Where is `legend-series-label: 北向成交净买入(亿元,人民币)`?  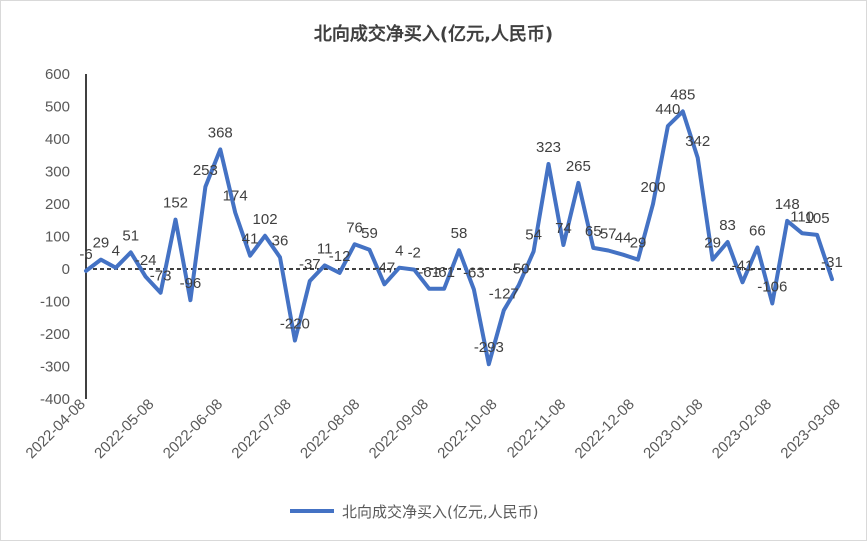
legend-series-label: 北向成交净买入(亿元,人民币) is located at coordinates (440, 511).